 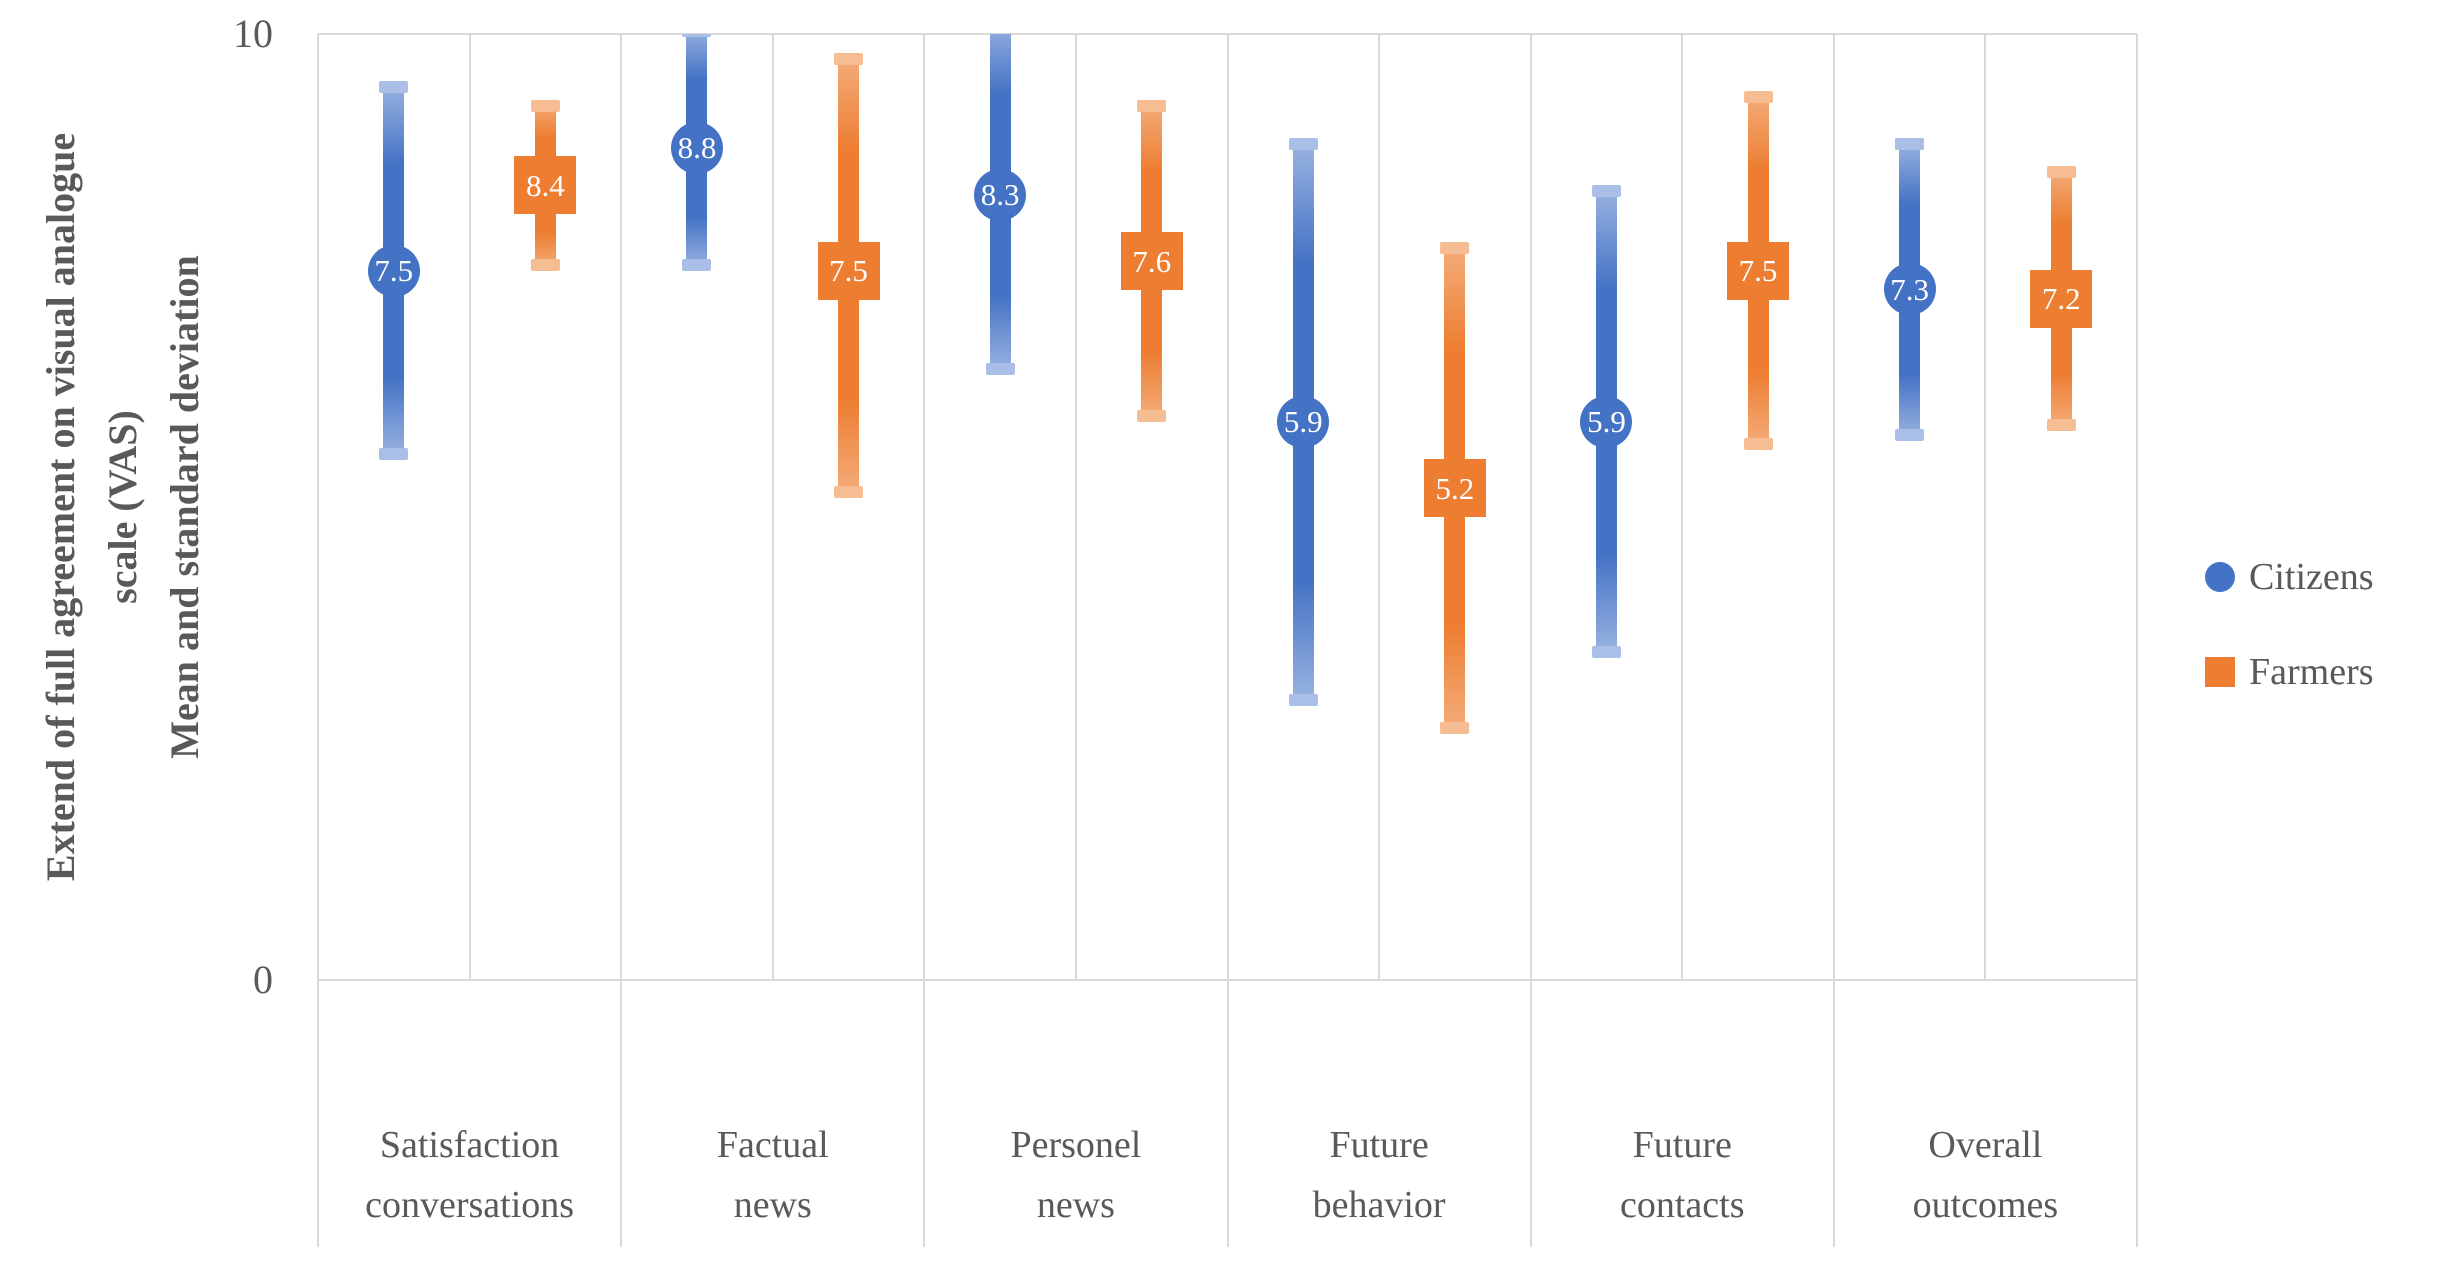 What do you see at coordinates (1379, 1175) in the screenshot?
I see `category-label: Future behavior` at bounding box center [1379, 1175].